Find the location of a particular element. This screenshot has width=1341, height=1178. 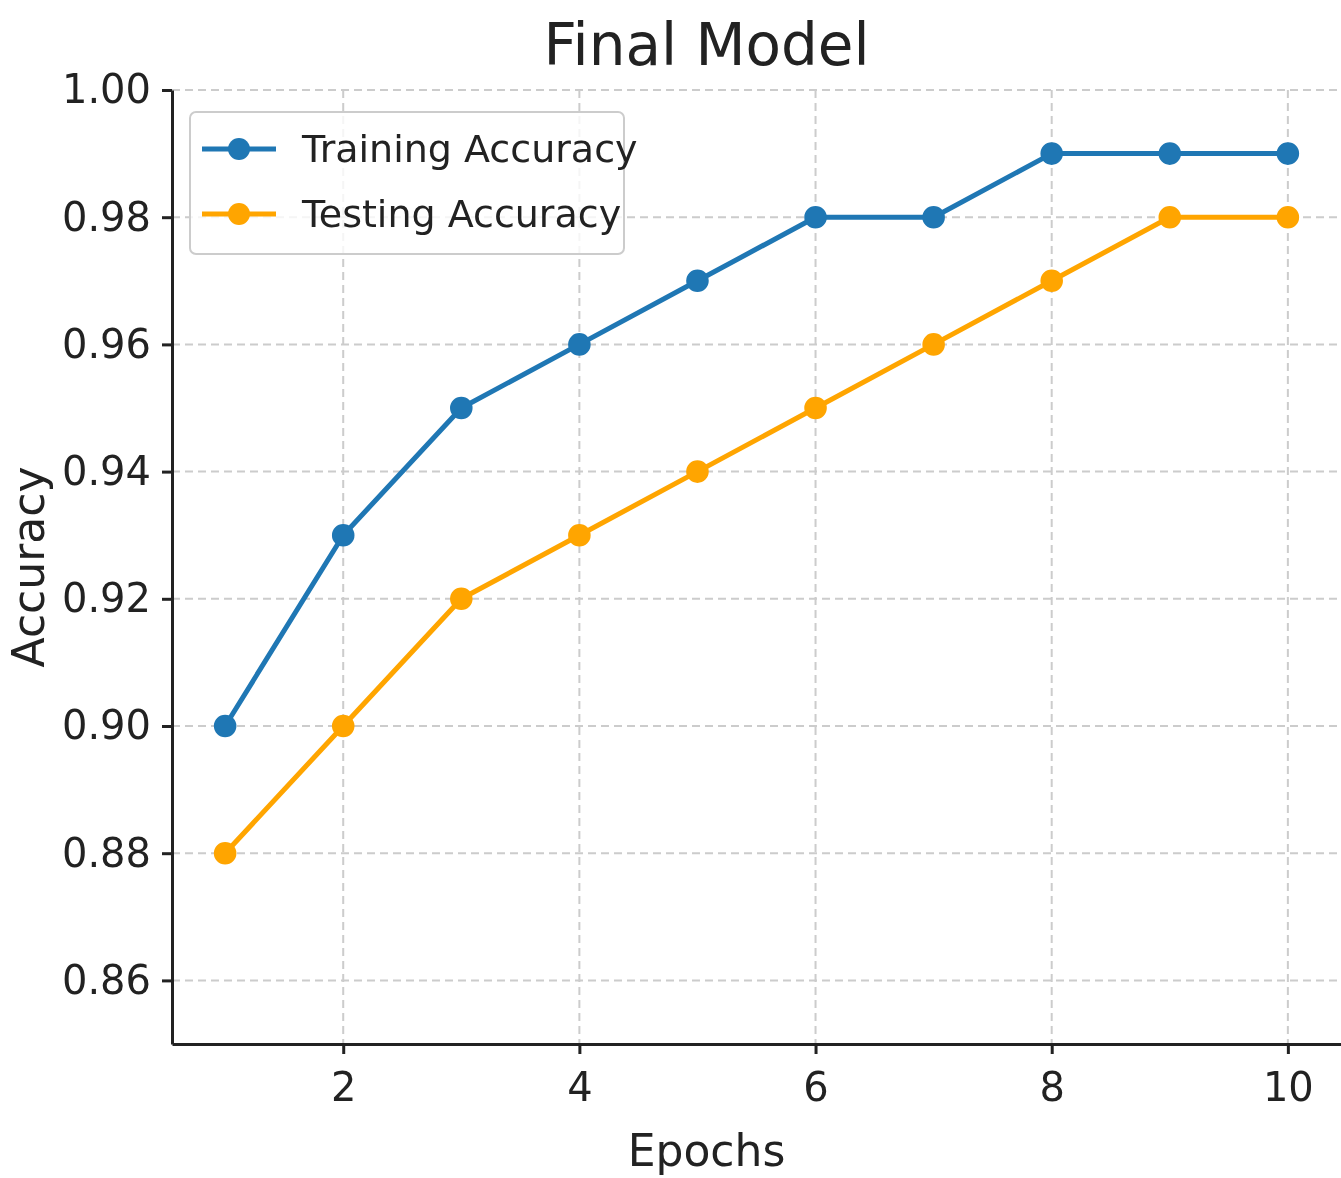

y-tick-label: 1.00 is located at coordinates (106, 89).